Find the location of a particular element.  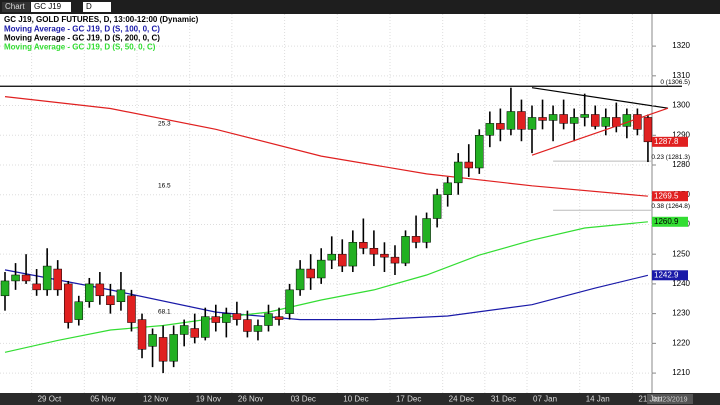

x-tick-label: 29 Oct is located at coordinates (50, 399).